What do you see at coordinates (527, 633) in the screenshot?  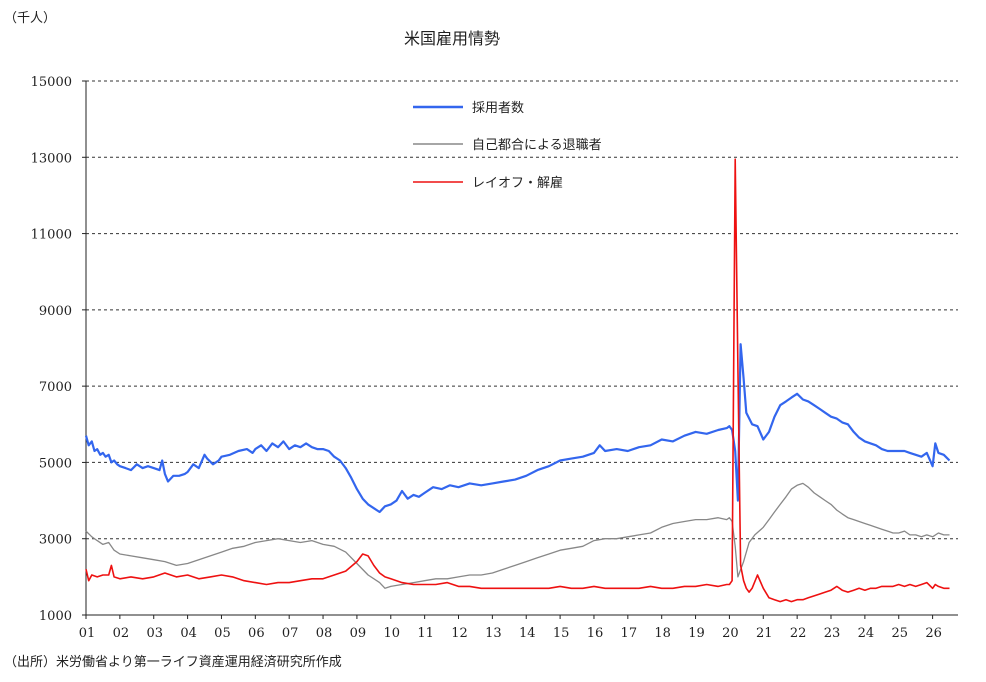 I see `x-tick-label: 14` at bounding box center [527, 633].